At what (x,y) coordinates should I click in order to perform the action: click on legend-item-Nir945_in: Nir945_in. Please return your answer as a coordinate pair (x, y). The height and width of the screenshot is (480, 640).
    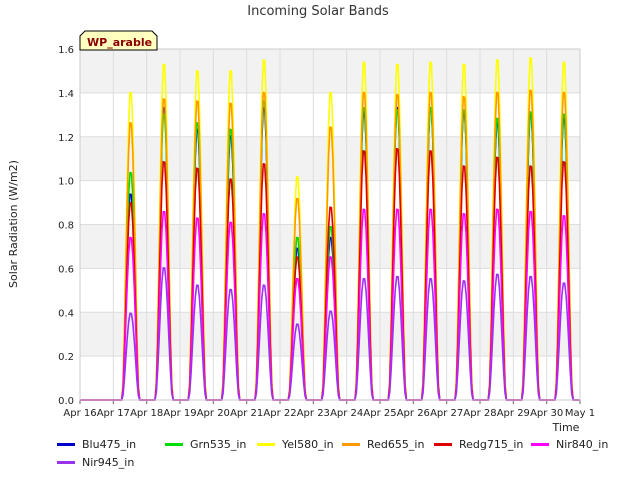
    Looking at the image, I should click on (95, 462).